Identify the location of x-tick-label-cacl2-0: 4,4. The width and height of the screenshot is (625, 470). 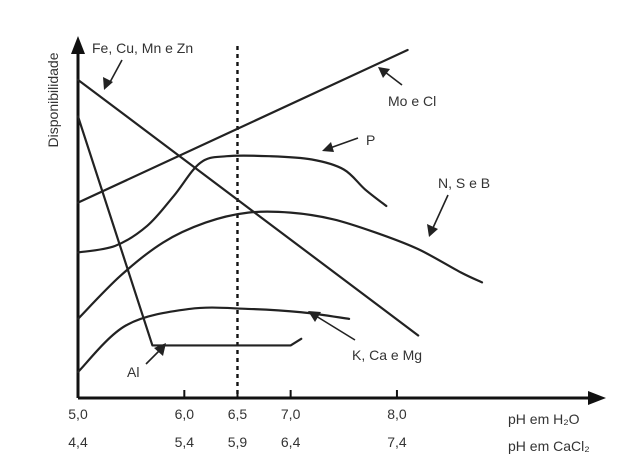
(78, 442).